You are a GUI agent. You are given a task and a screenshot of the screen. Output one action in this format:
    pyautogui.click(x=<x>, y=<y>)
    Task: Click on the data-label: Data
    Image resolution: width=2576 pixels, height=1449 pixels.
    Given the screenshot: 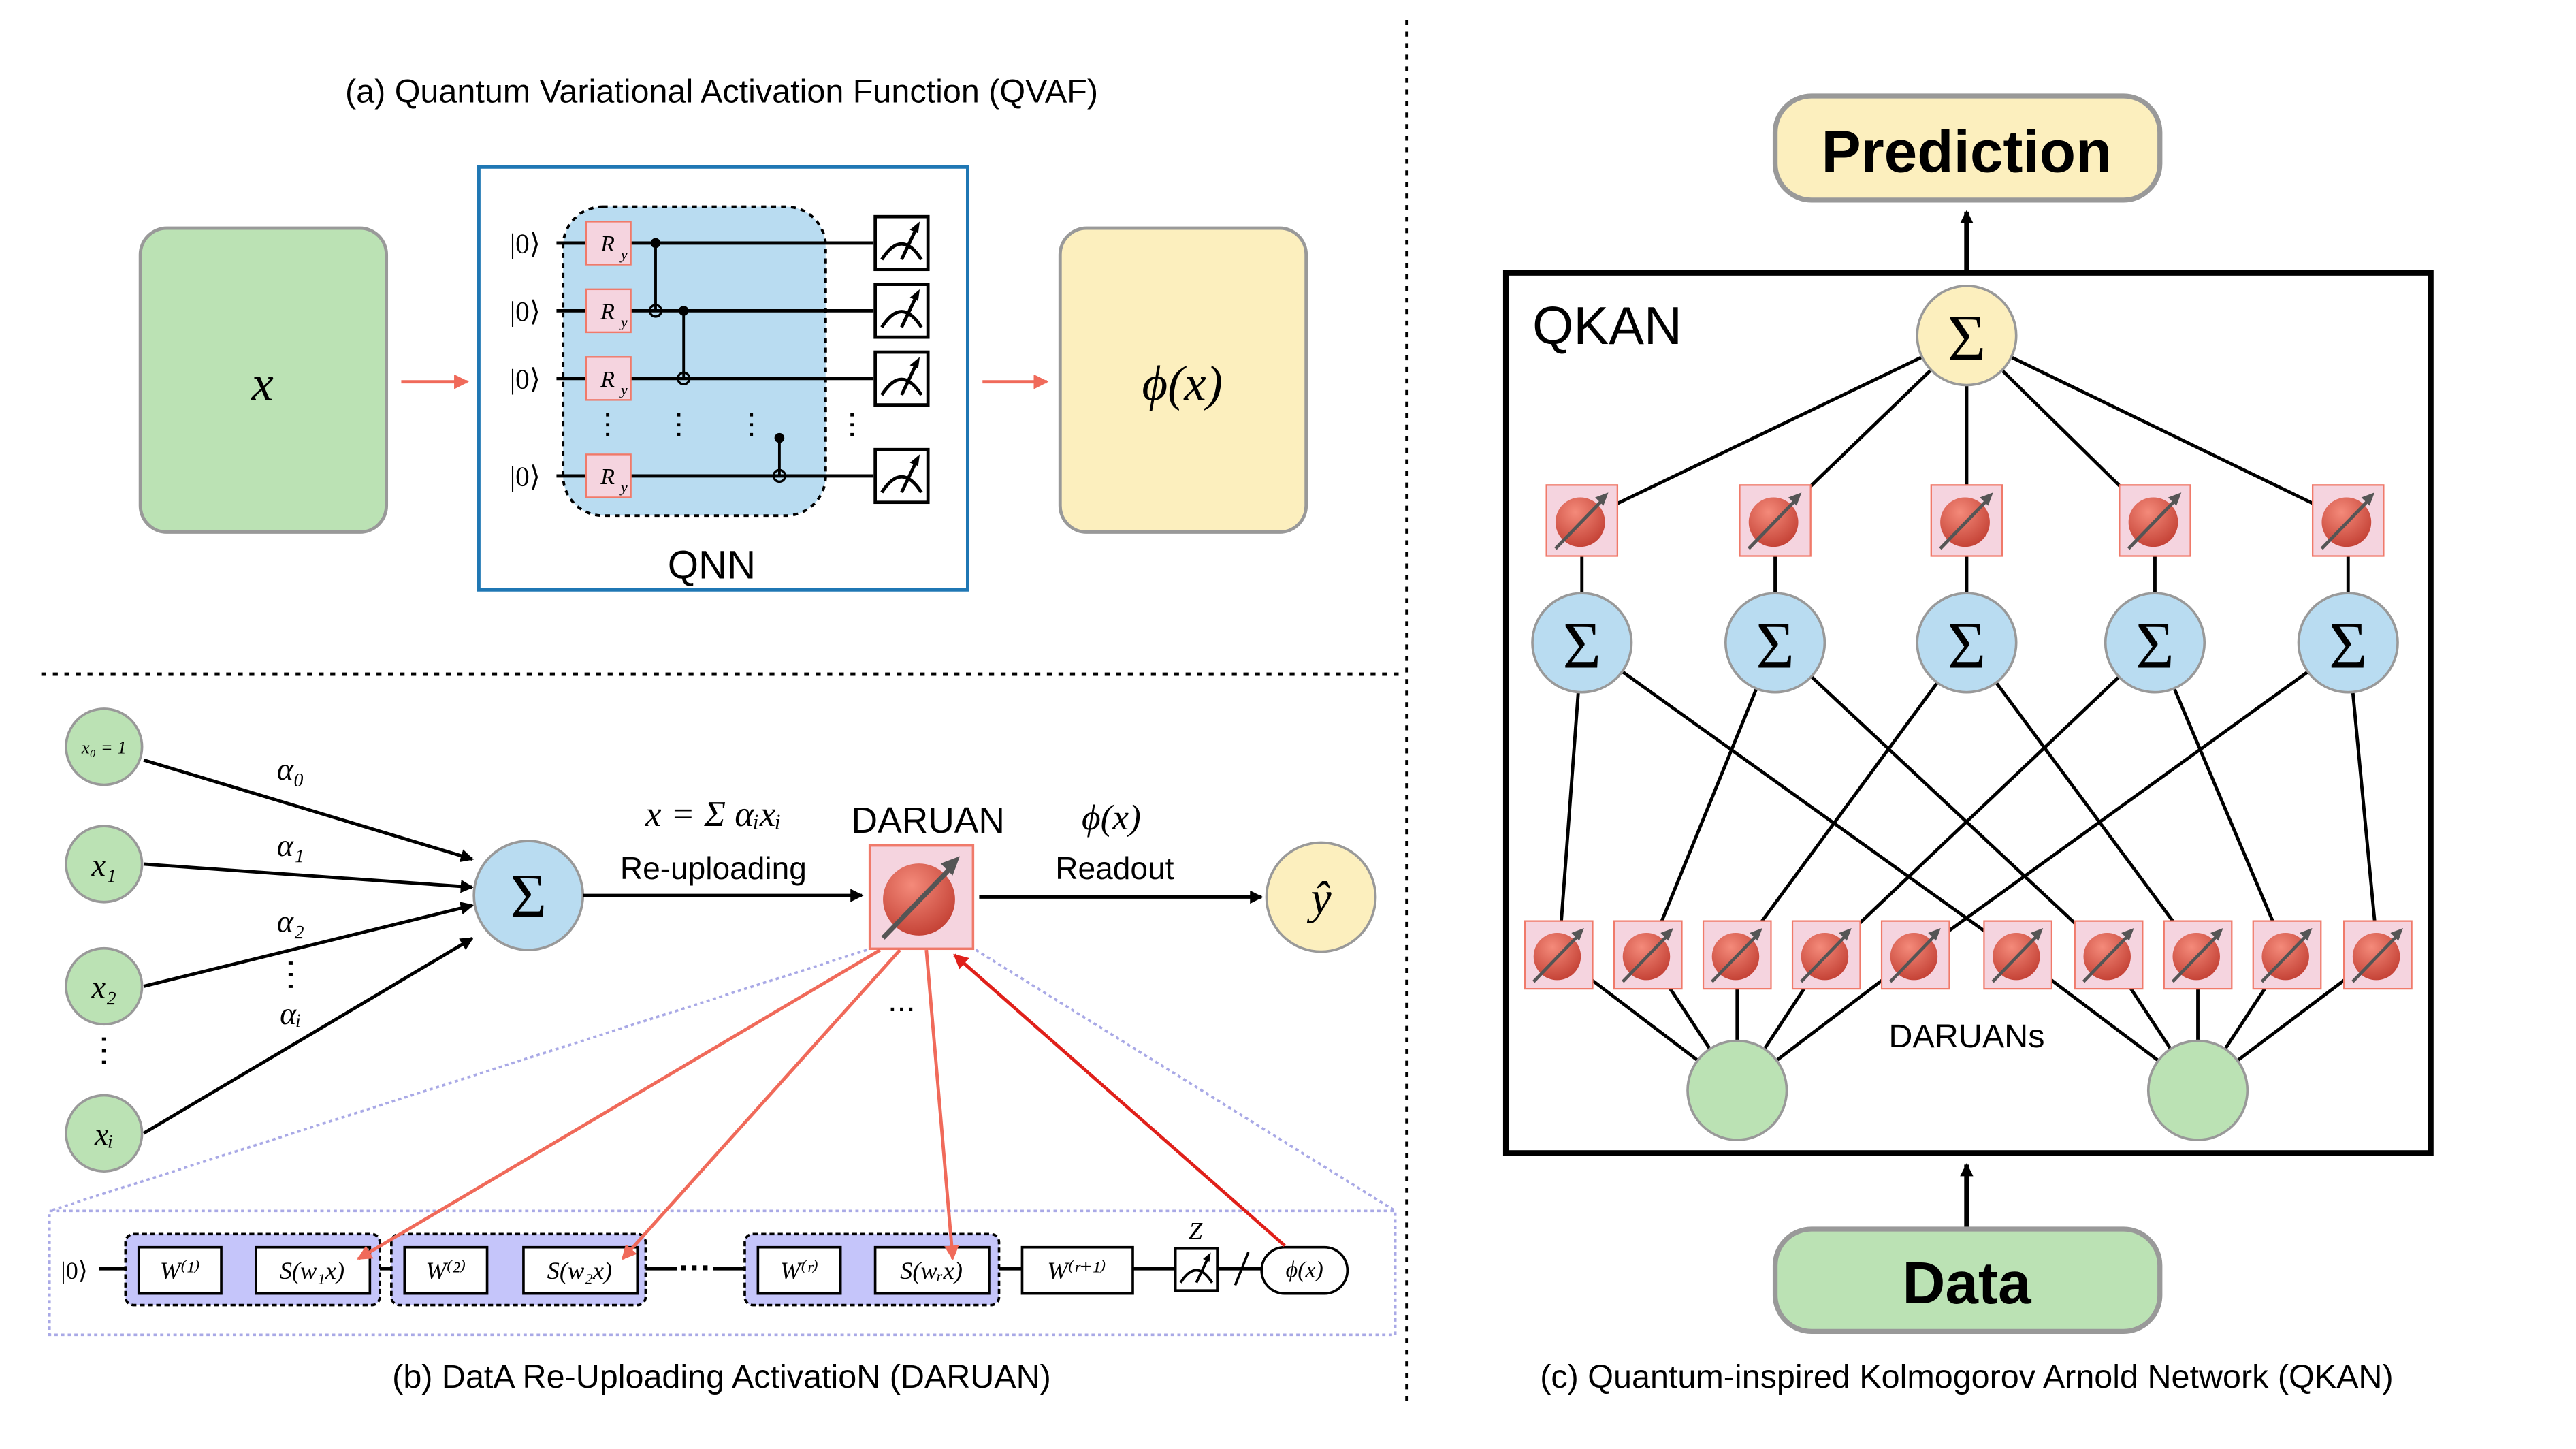 What is the action you would take?
    pyautogui.click(x=1967, y=1282)
    